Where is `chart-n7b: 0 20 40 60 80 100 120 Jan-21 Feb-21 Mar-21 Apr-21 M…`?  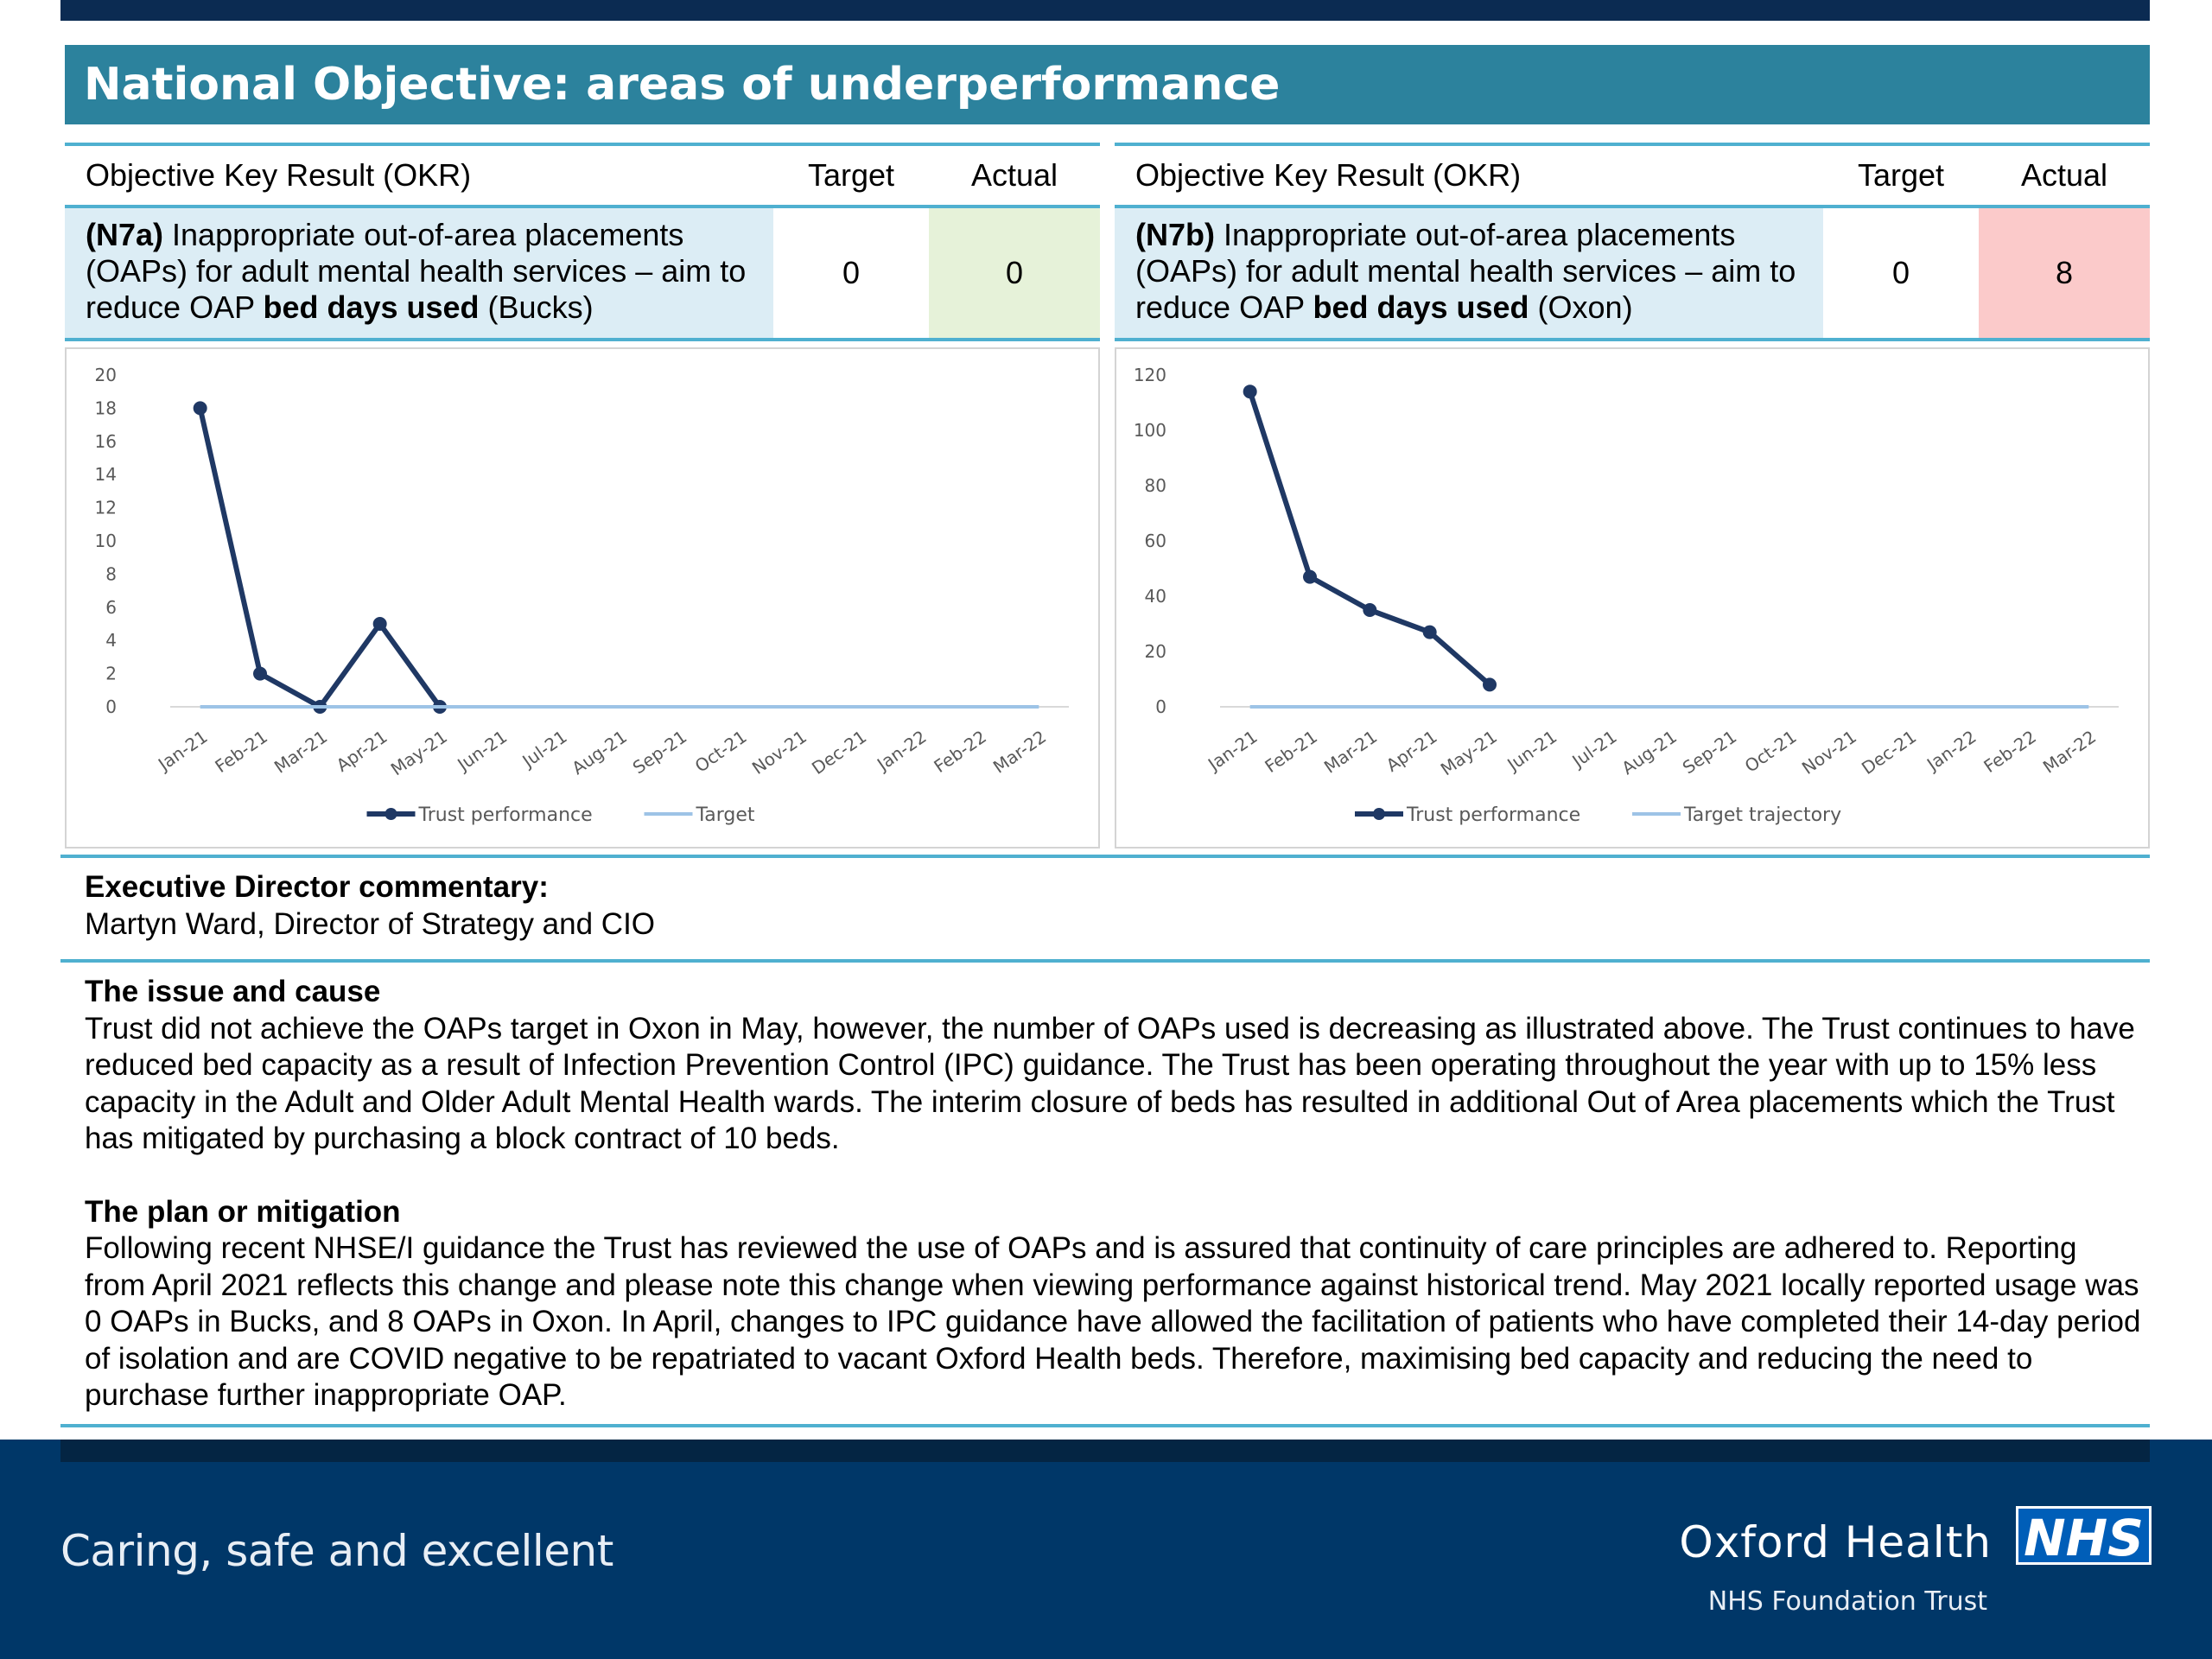 chart-n7b: 0 20 40 60 80 100 120 Jan-21 Feb-21 Mar-21 Apr-21 M… is located at coordinates (1632, 598).